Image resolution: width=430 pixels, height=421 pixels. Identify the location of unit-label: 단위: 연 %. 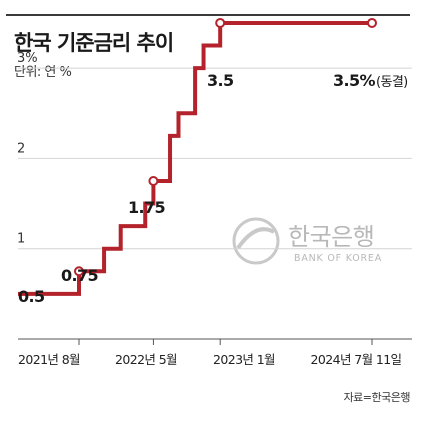
(43, 72).